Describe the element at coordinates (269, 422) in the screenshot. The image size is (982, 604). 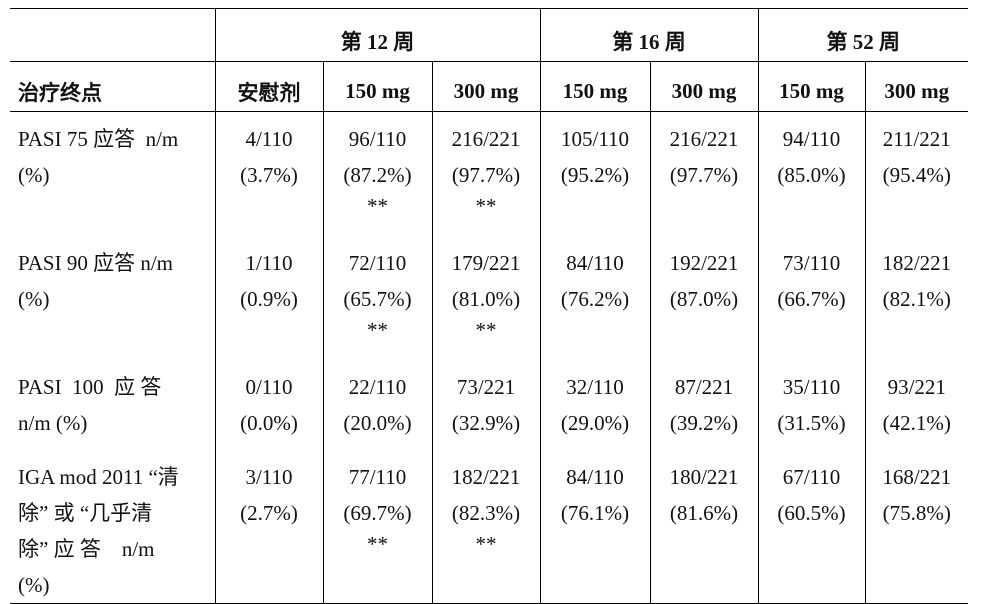
I see `cell-line: (0.0%)` at that location.